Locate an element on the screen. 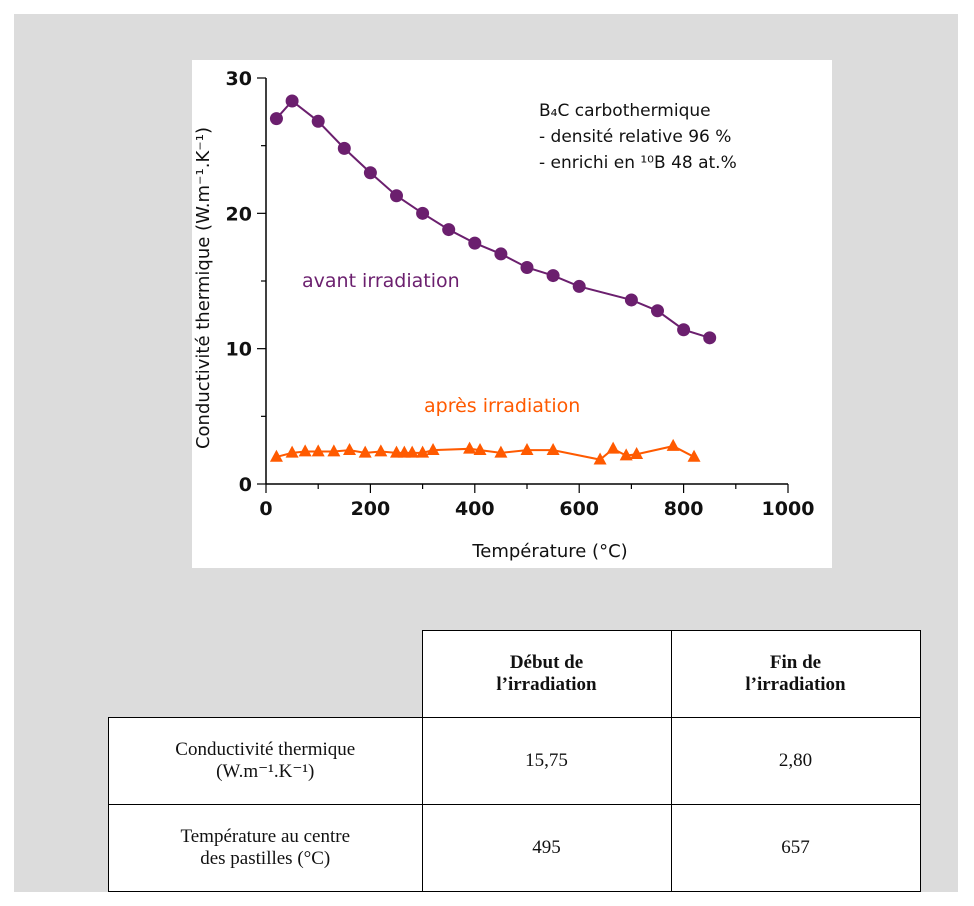  x-tick-label: 0 is located at coordinates (265, 509).